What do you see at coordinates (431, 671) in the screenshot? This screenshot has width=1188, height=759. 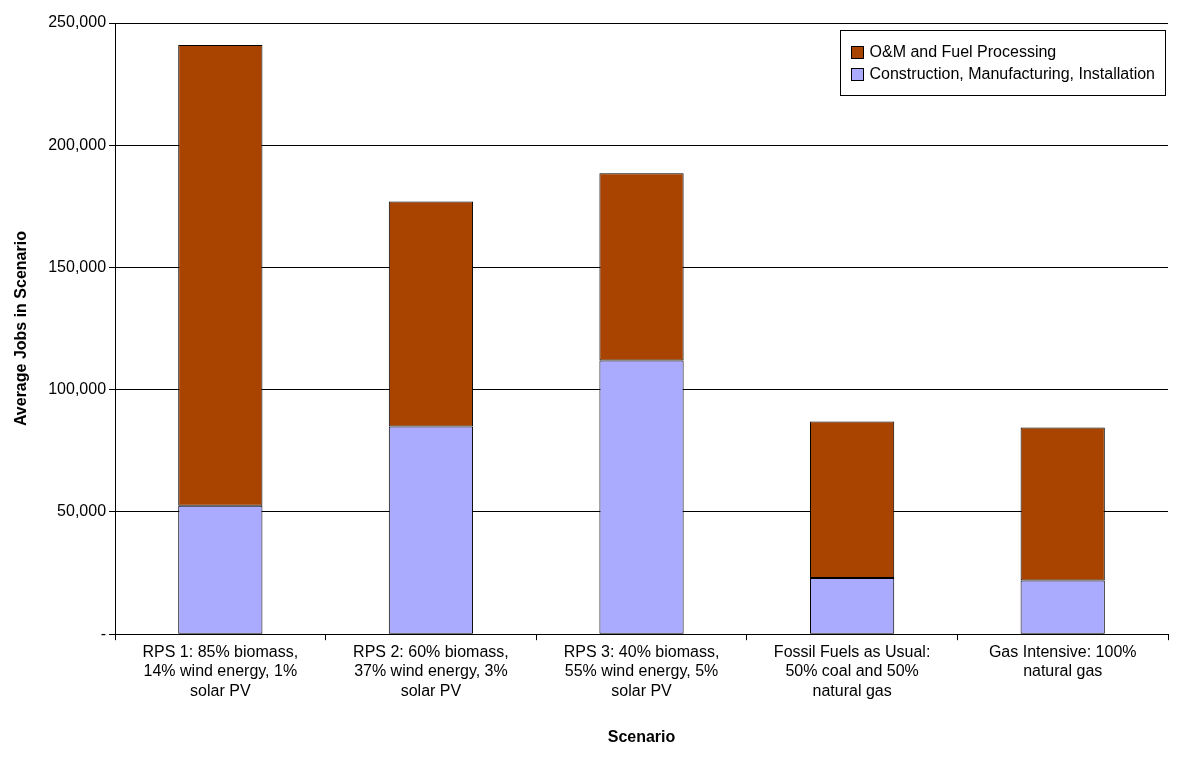 I see `x-tick-label: RPS 2: 60% biomass, 37% wind energy, 3% solar PV` at bounding box center [431, 671].